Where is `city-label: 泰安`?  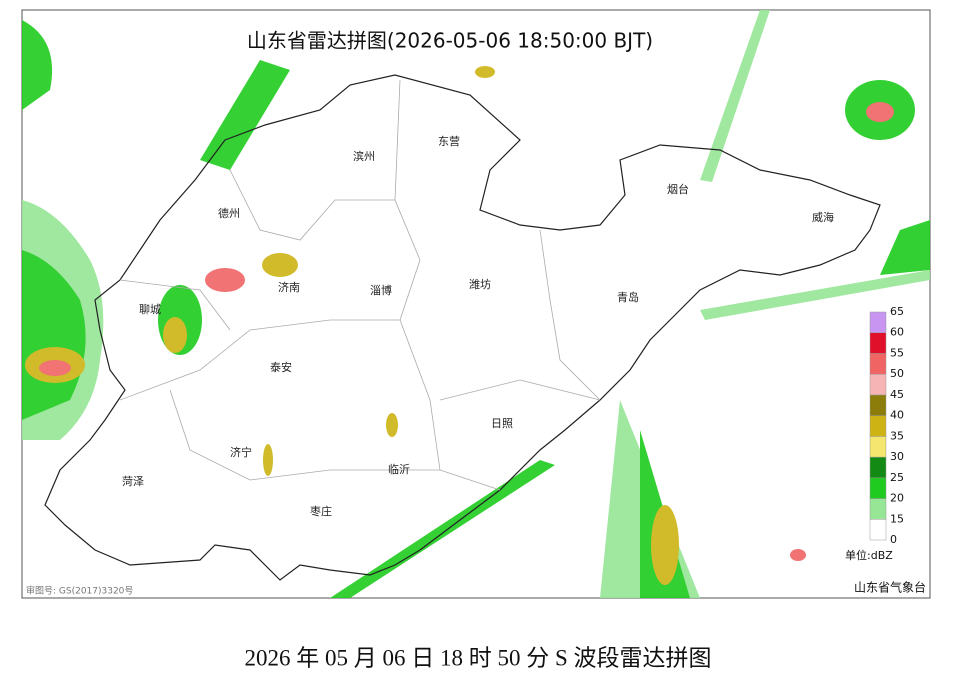 city-label: 泰安 is located at coordinates (281, 367).